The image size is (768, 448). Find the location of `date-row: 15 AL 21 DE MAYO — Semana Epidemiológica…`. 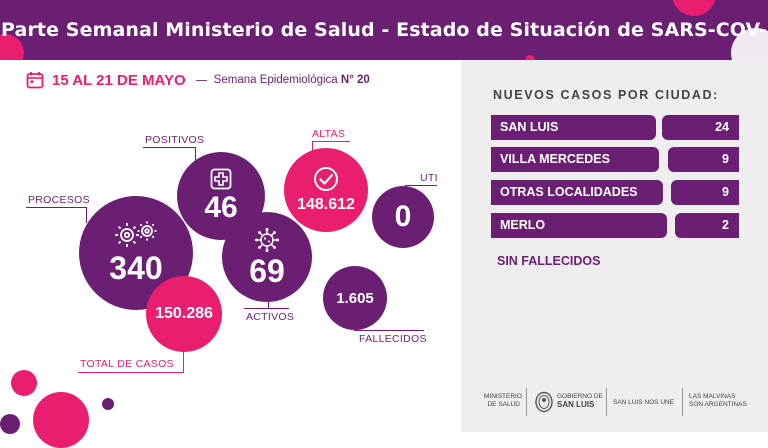

date-row: 15 AL 21 DE MAYO — Semana Epidemiológica… is located at coordinates (198, 80).